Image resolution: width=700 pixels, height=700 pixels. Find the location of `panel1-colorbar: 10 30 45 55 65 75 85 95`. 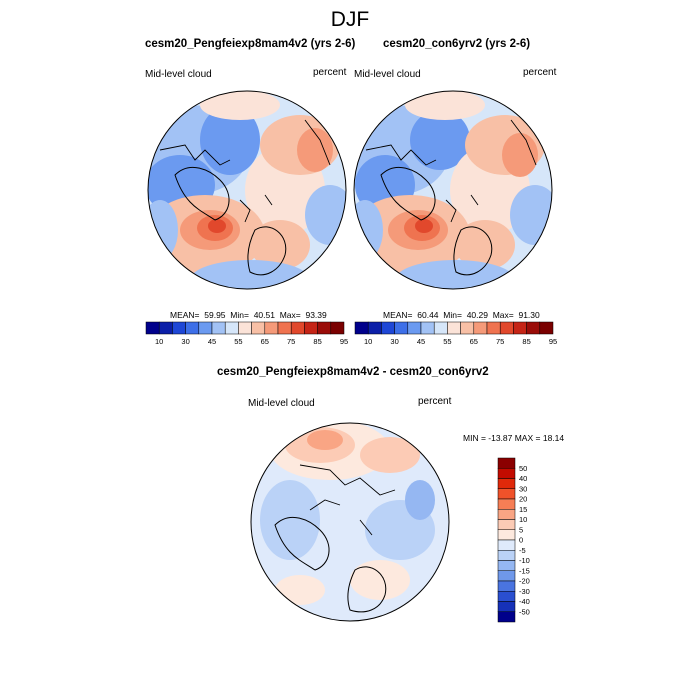

panel1-colorbar: 10 30 45 55 65 75 85 95 is located at coordinates (246, 333).